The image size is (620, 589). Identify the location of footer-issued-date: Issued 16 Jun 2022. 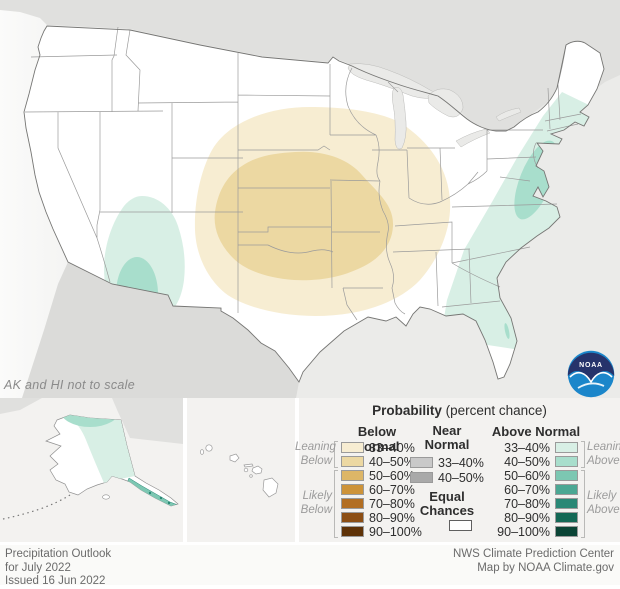
(55, 581).